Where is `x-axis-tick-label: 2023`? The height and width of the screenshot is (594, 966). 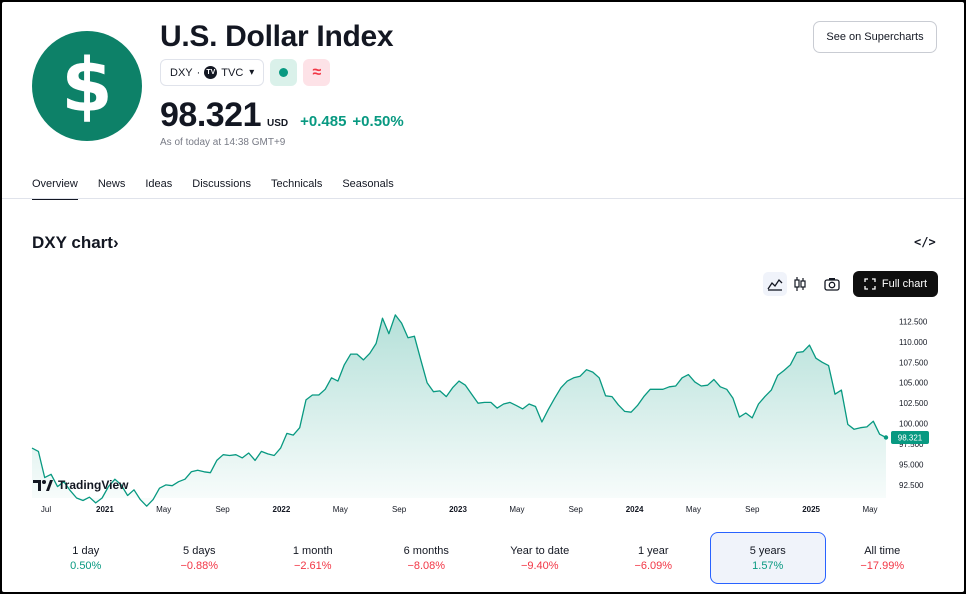
x-axis-tick-label: 2023 is located at coordinates (458, 509).